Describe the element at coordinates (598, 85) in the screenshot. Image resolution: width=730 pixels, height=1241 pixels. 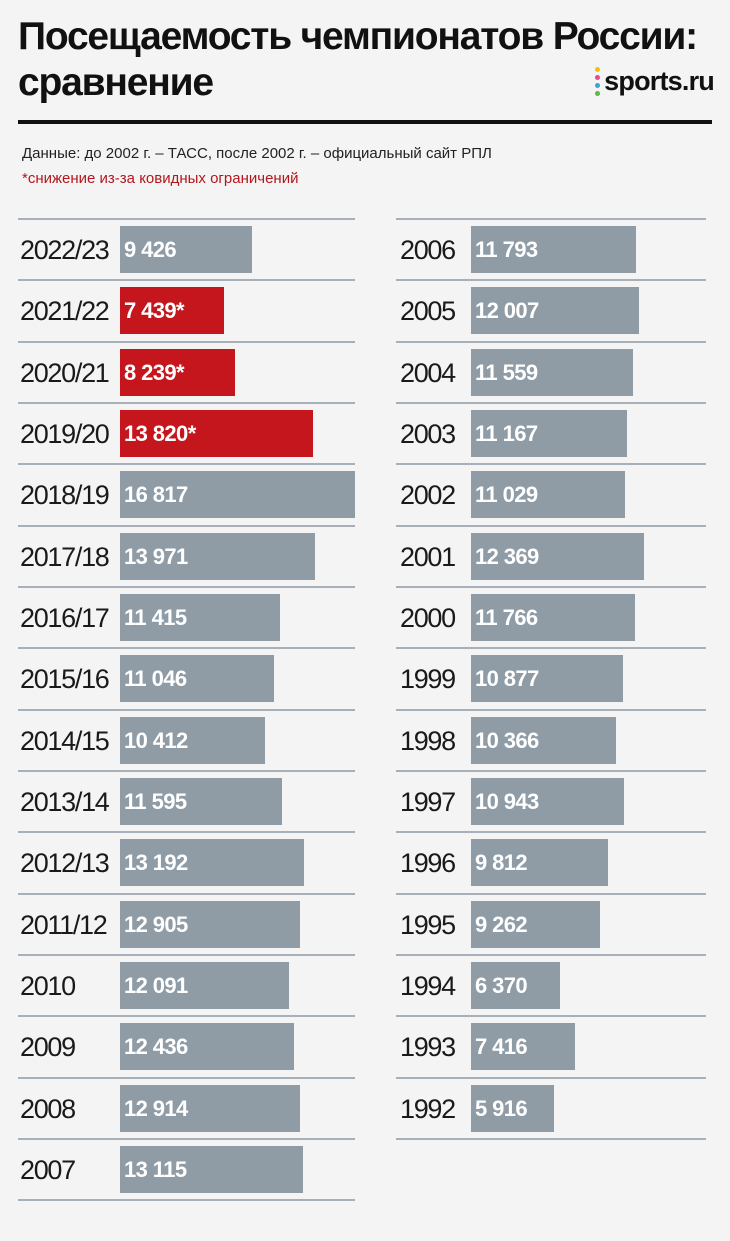
I see `logo-dot-blue` at that location.